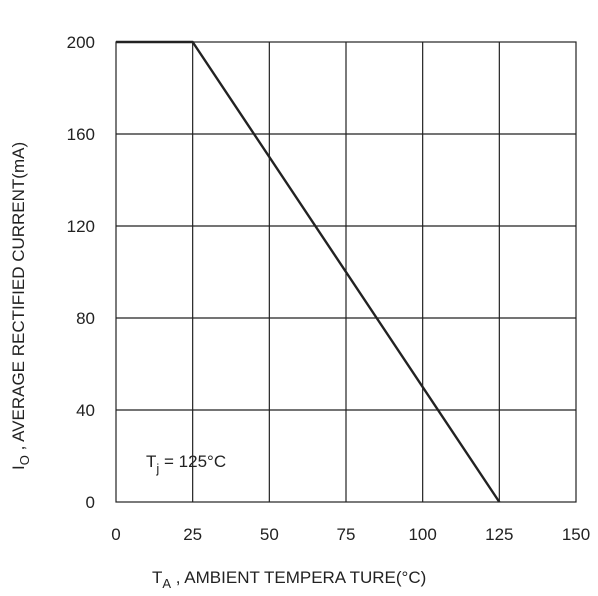 The height and width of the screenshot is (596, 598). Describe the element at coordinates (192, 461) in the screenshot. I see `annotation-text: = 125°C` at that location.